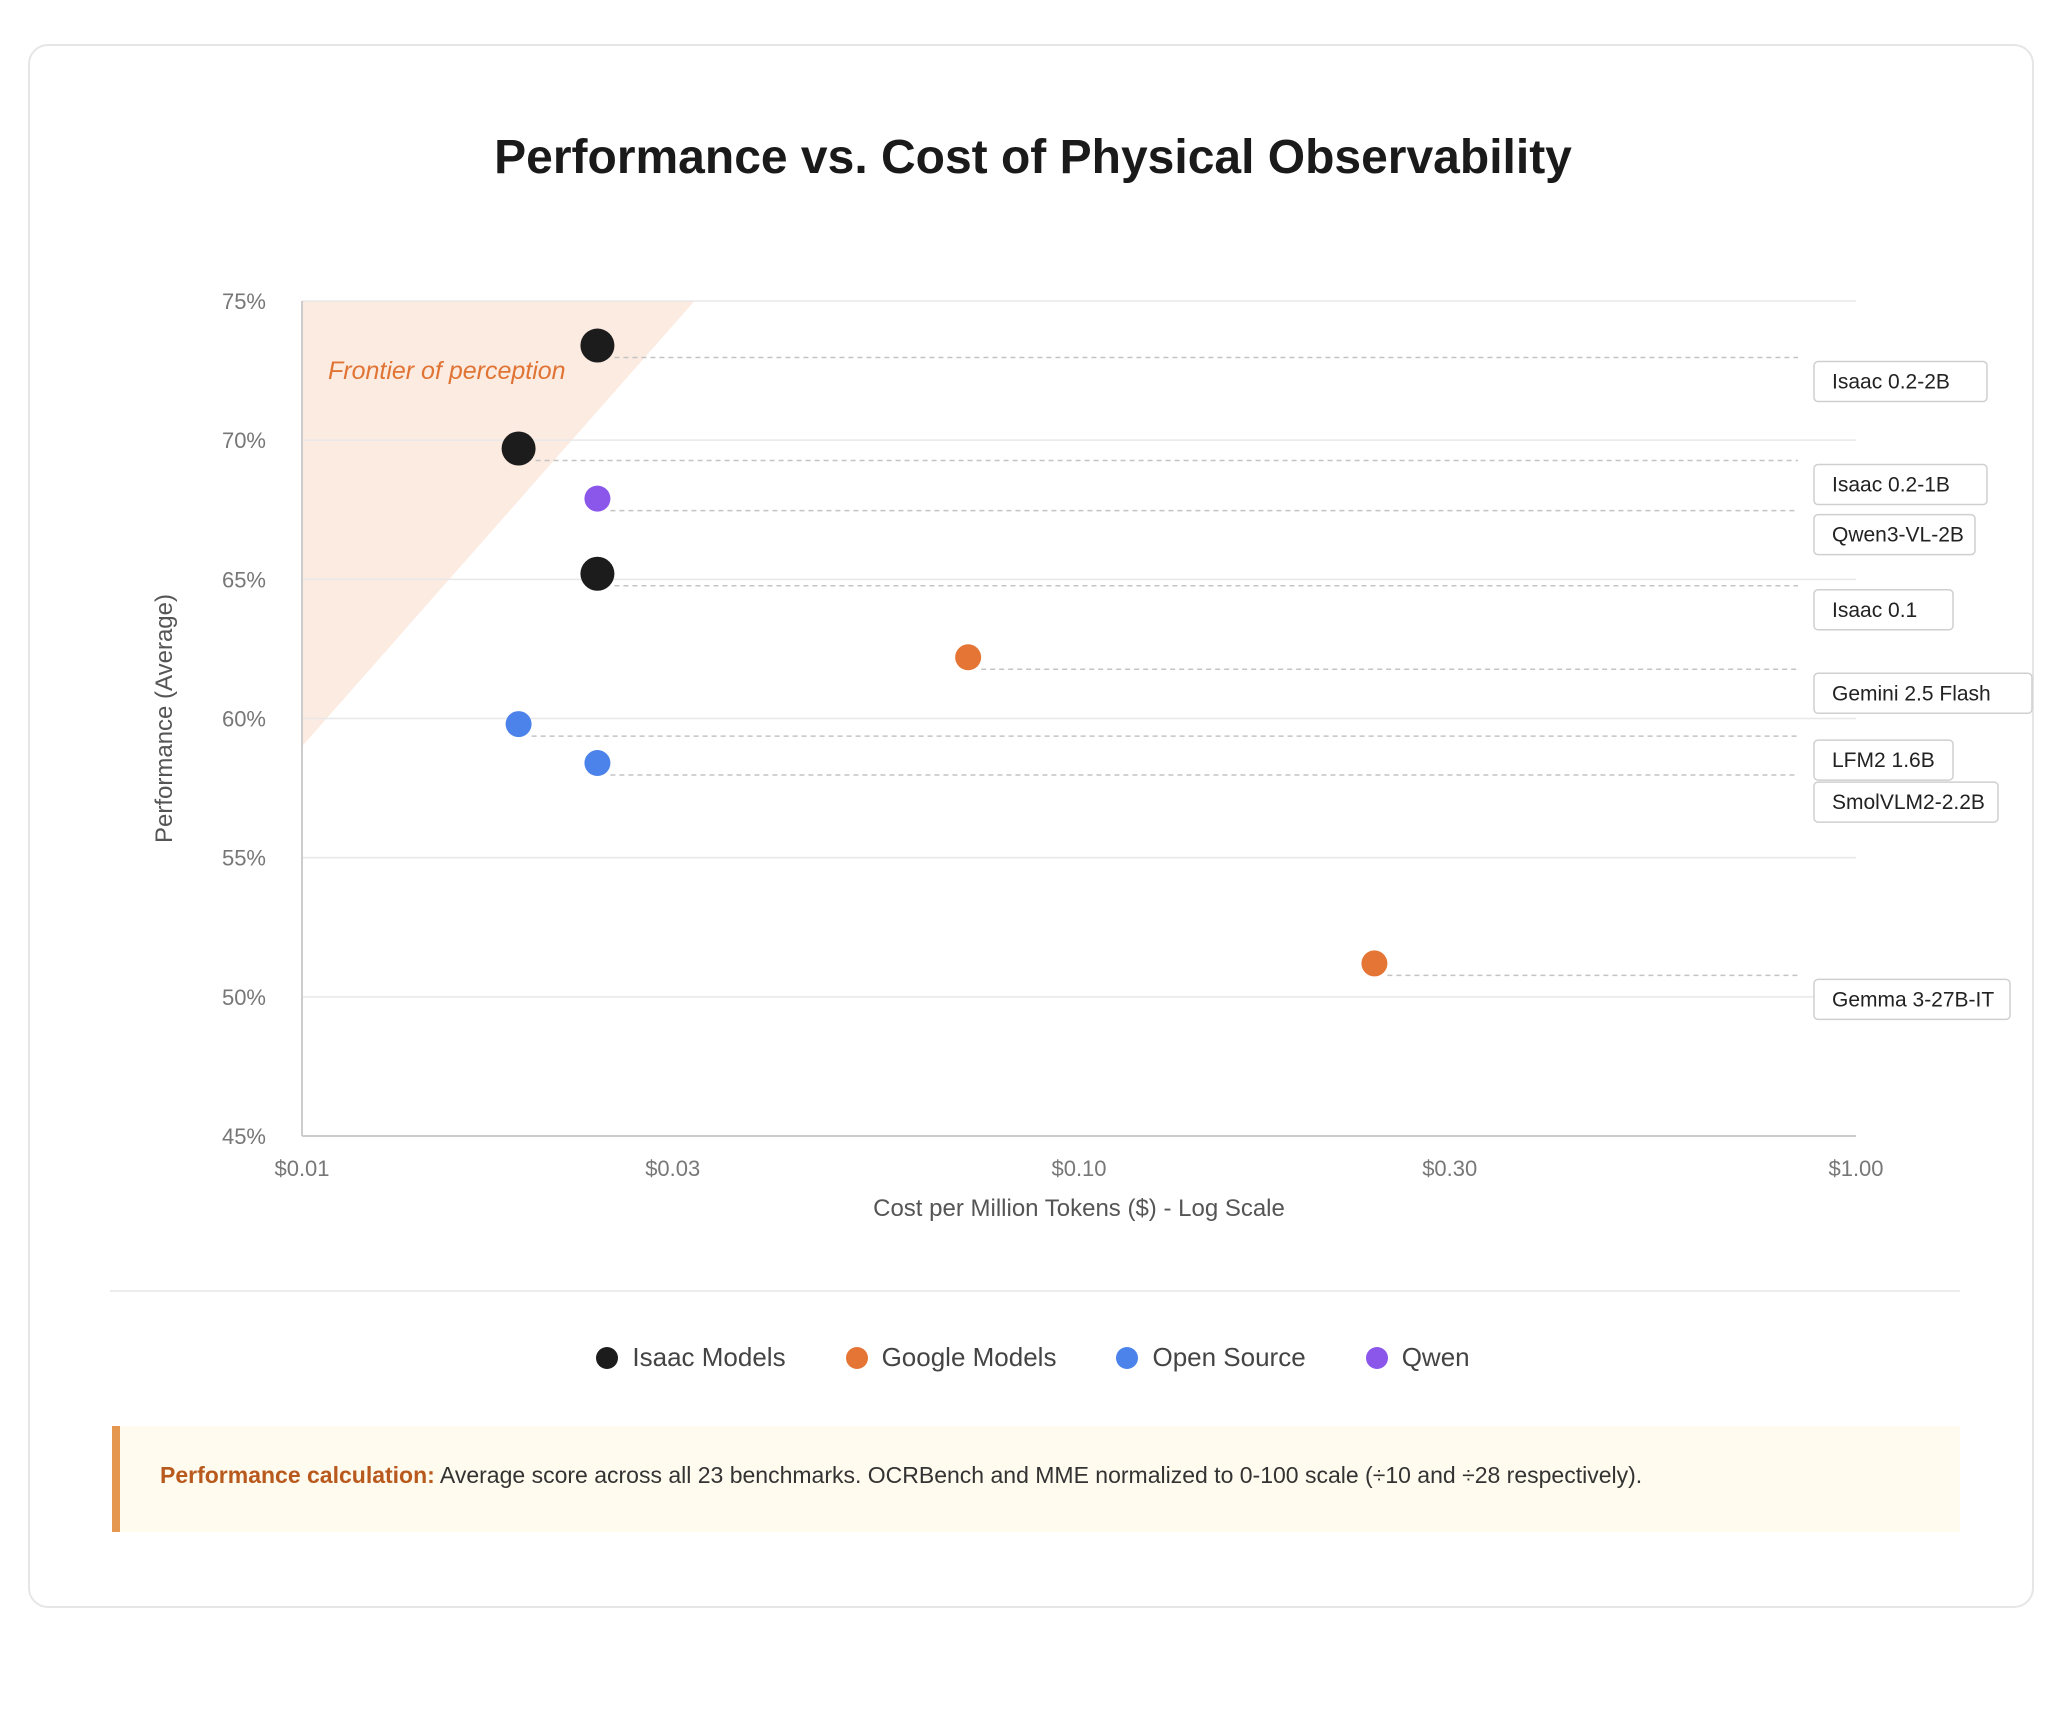  What do you see at coordinates (244, 997) in the screenshot?
I see `y-tick-label: 50%` at bounding box center [244, 997].